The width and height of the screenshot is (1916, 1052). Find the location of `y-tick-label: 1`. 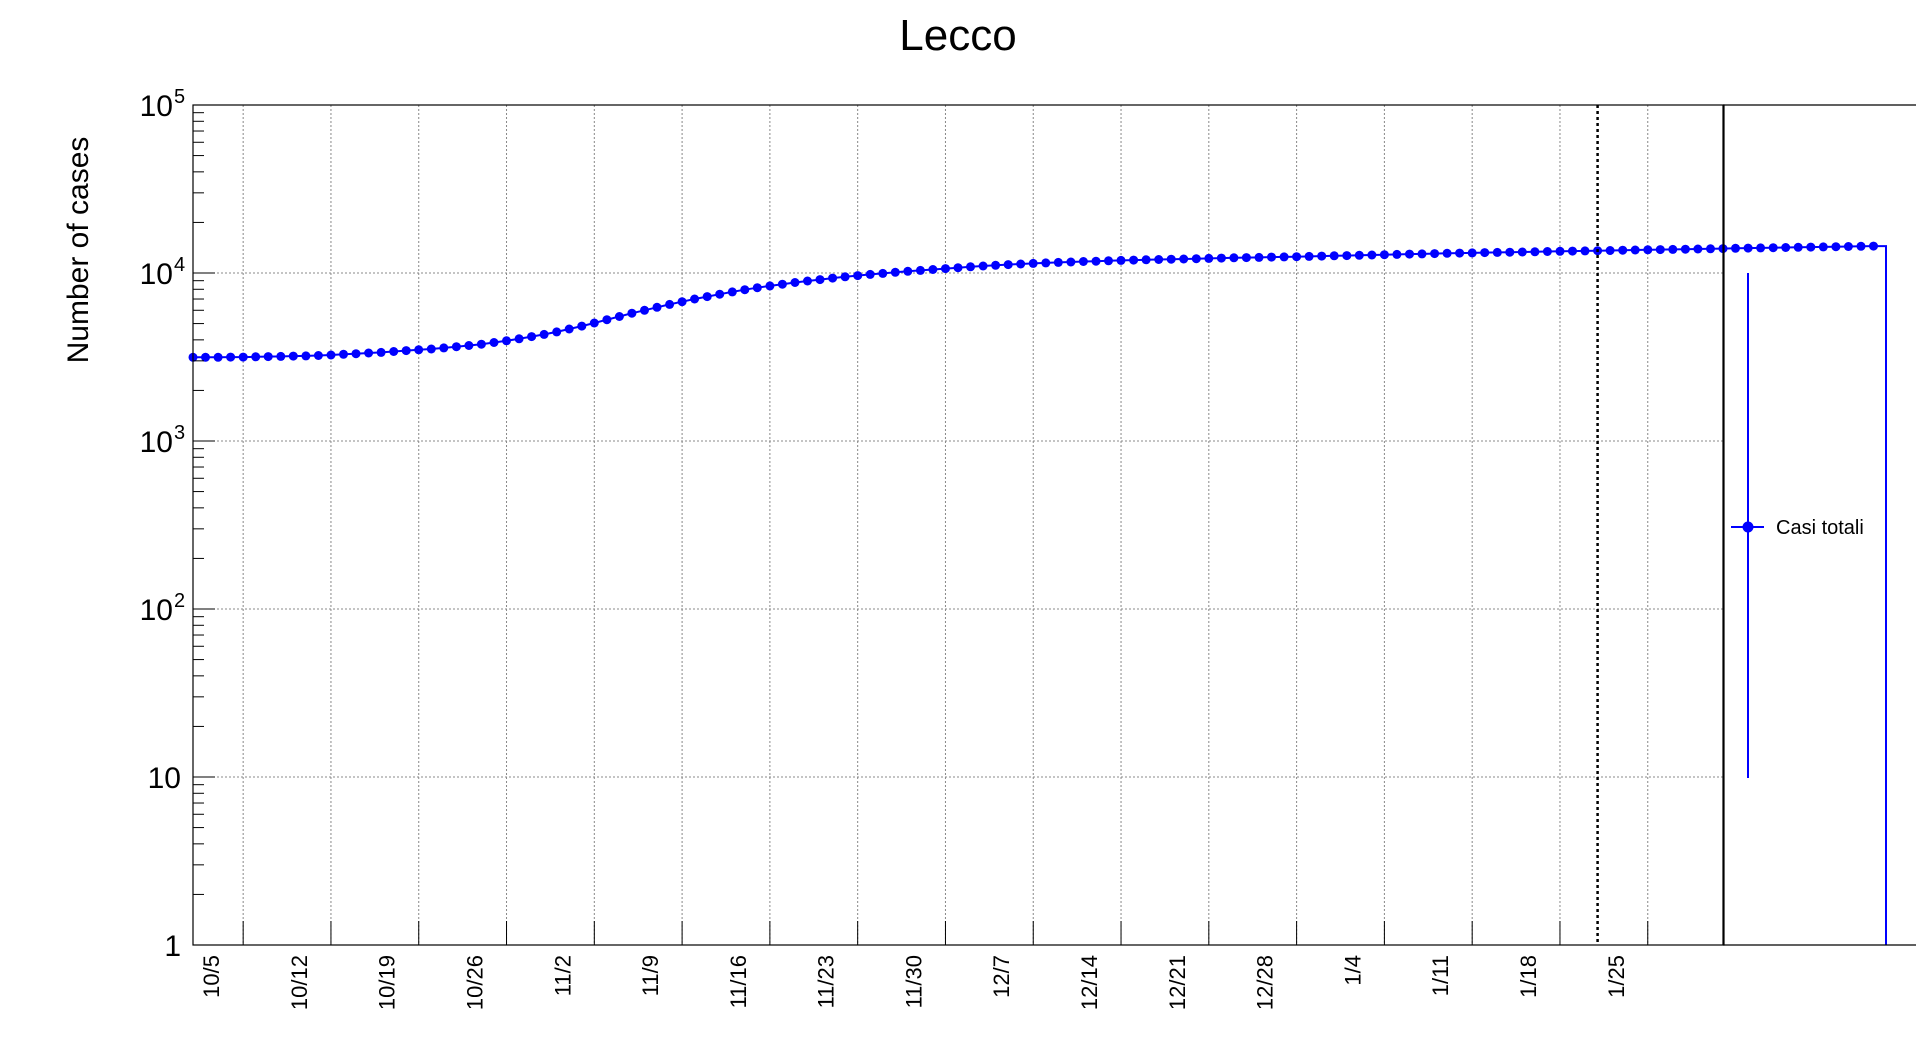

y-tick-label: 1 is located at coordinates (172, 946).